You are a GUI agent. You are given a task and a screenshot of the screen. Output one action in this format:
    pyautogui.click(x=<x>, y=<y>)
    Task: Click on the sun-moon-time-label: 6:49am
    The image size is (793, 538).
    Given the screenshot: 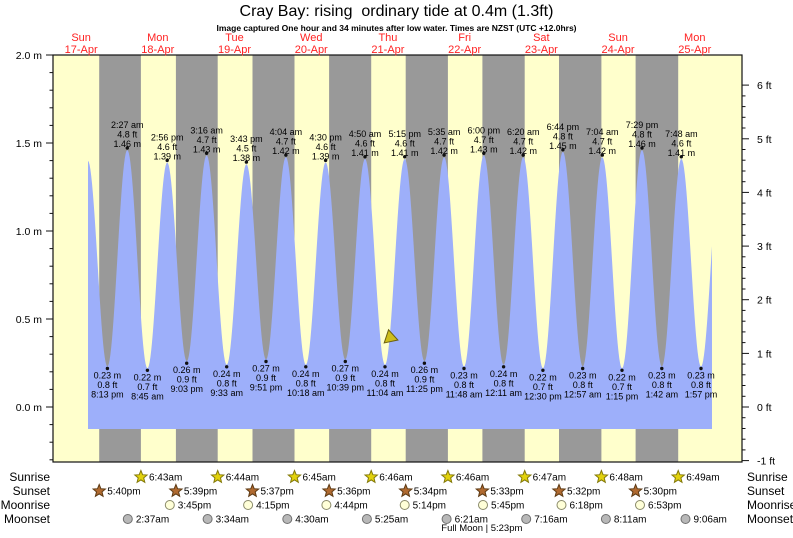 What is the action you would take?
    pyautogui.click(x=702, y=478)
    